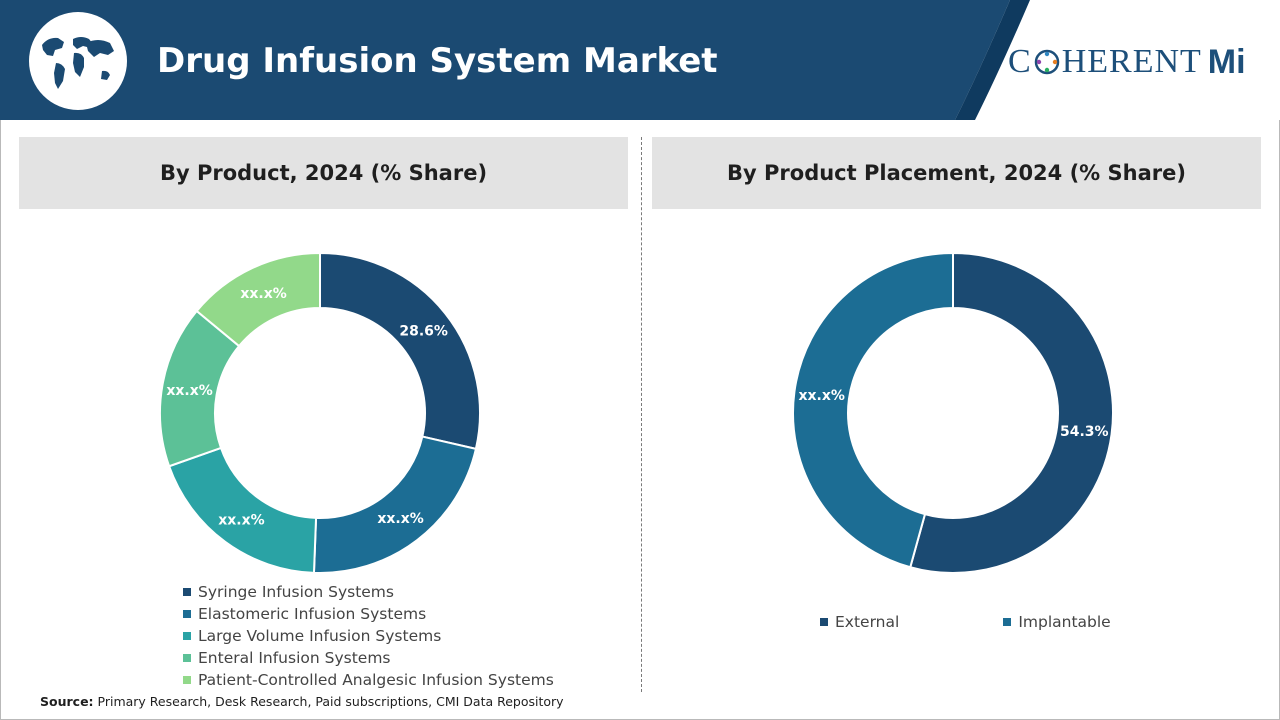 The width and height of the screenshot is (1280, 720). Describe the element at coordinates (296, 592) in the screenshot. I see `product-legend-label-0: Syringe Infusion Systems` at that location.